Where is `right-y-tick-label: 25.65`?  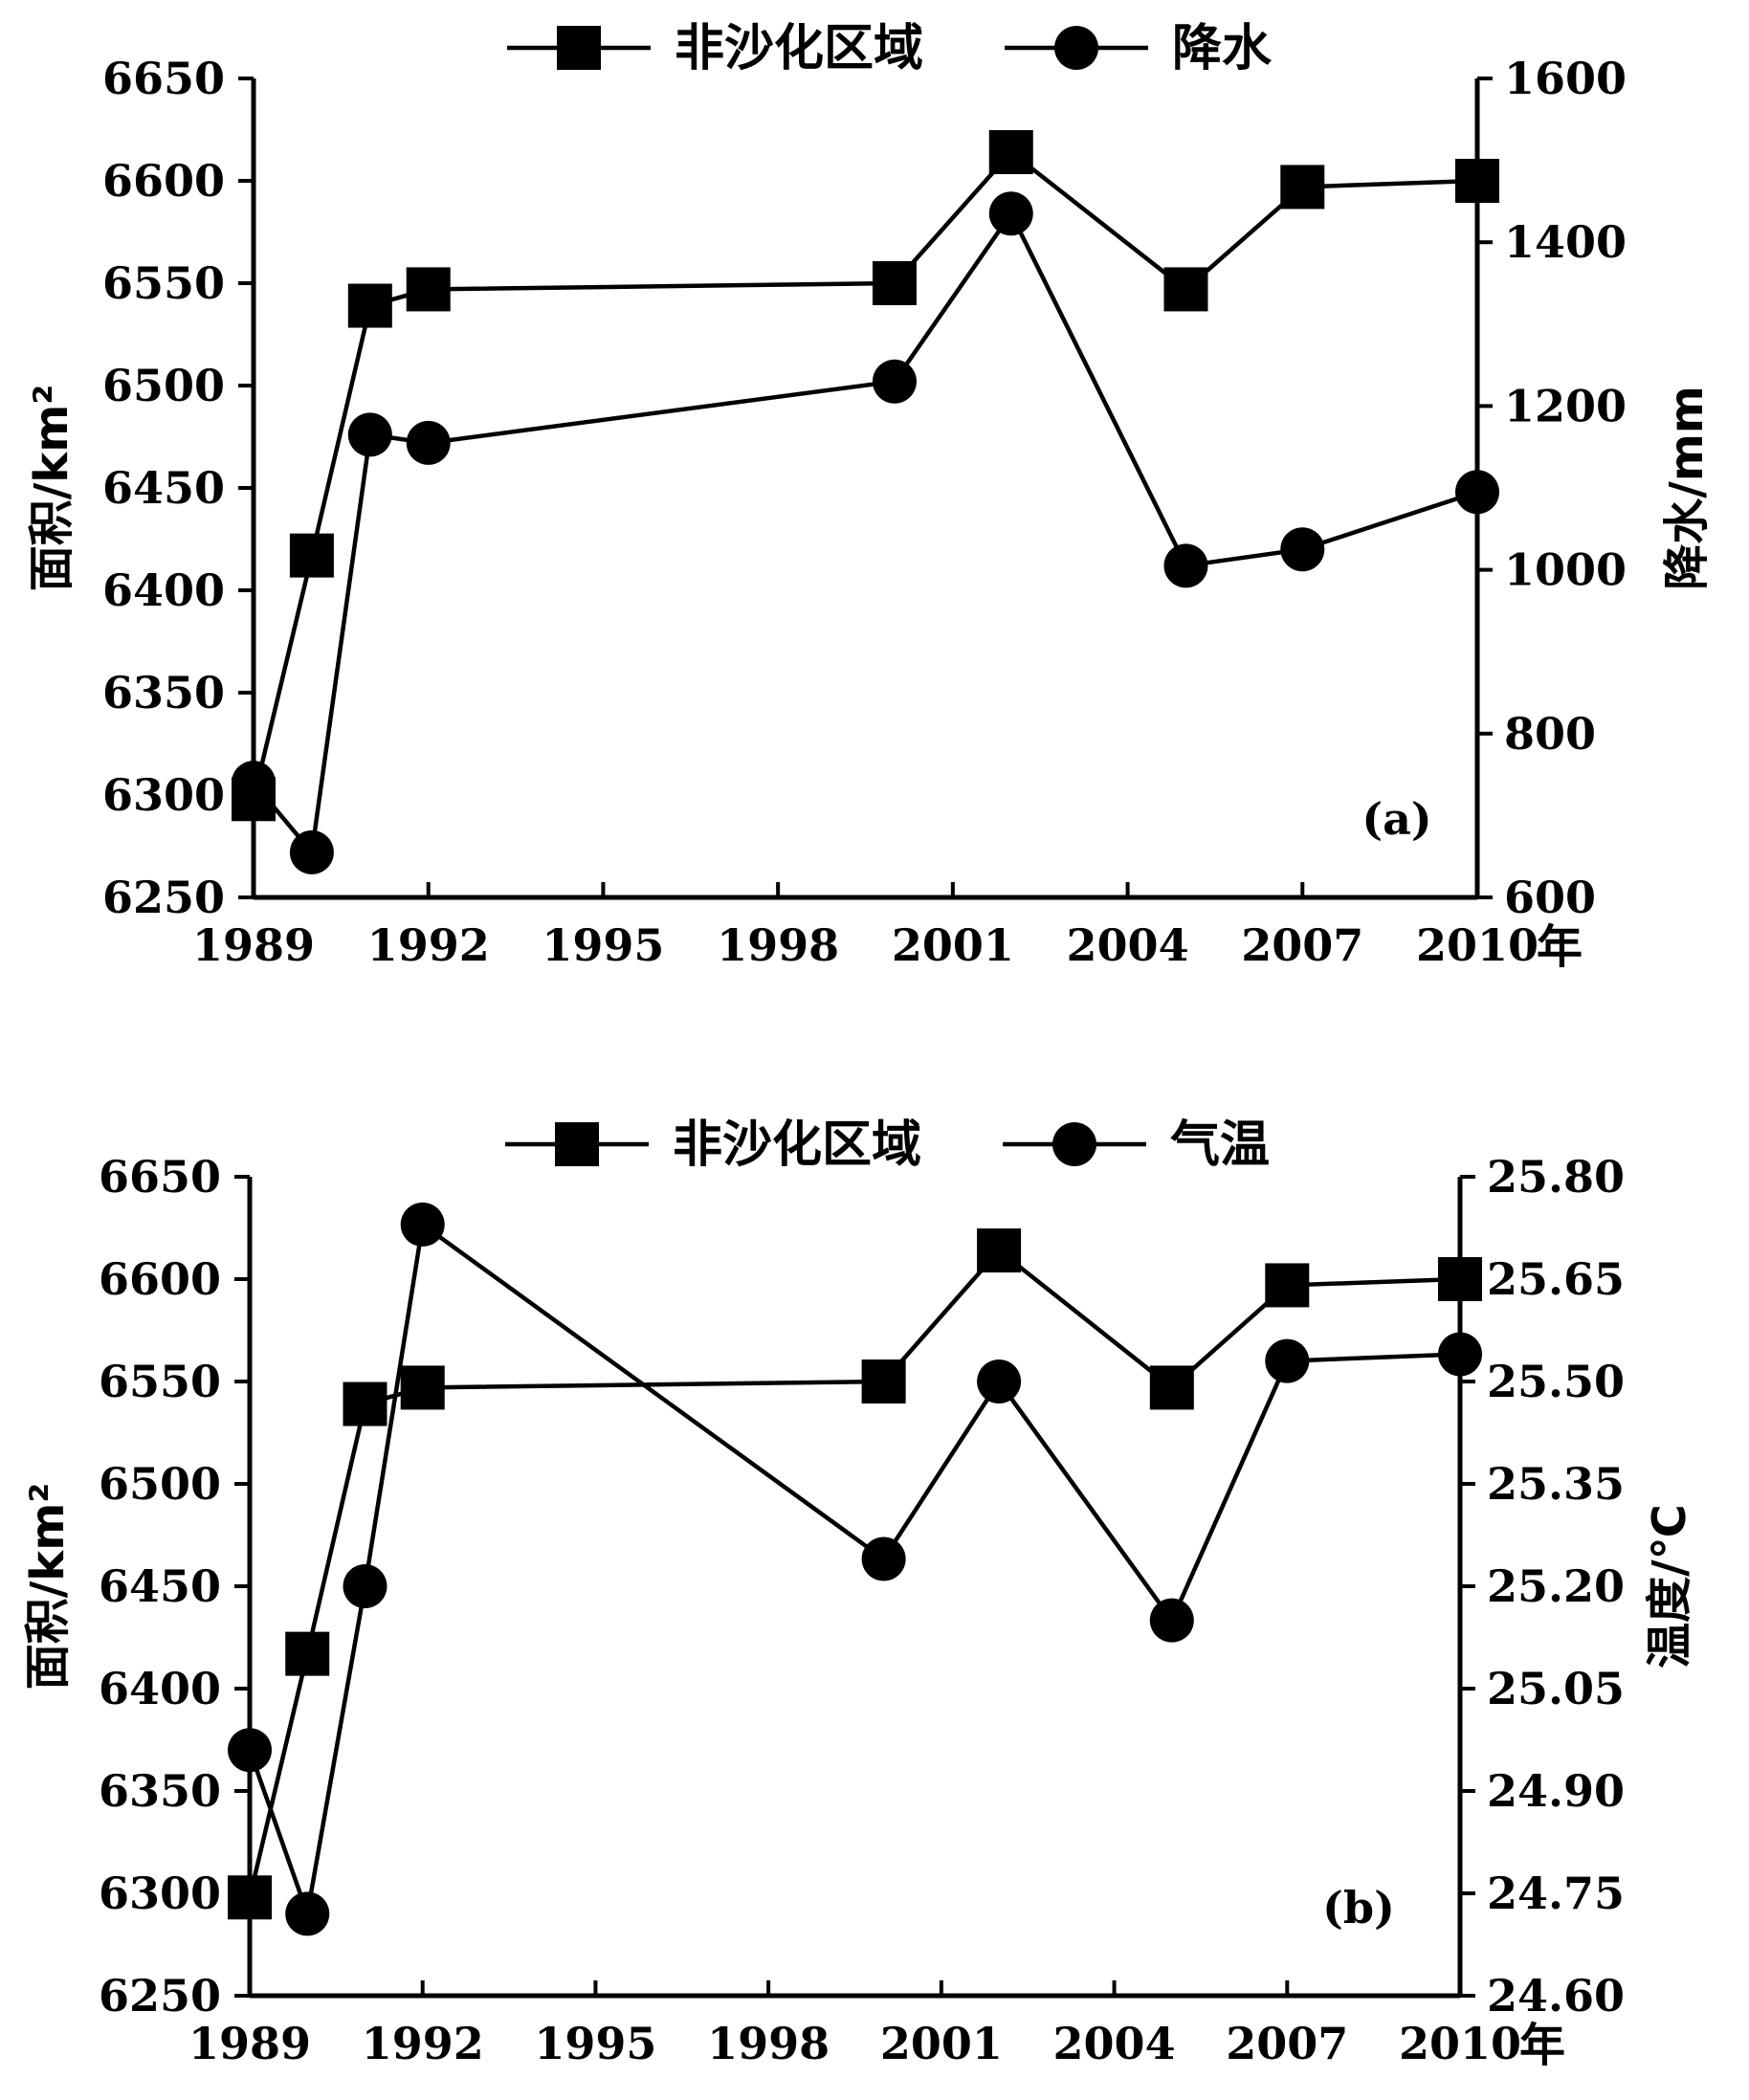 right-y-tick-label: 25.65 is located at coordinates (1556, 1279).